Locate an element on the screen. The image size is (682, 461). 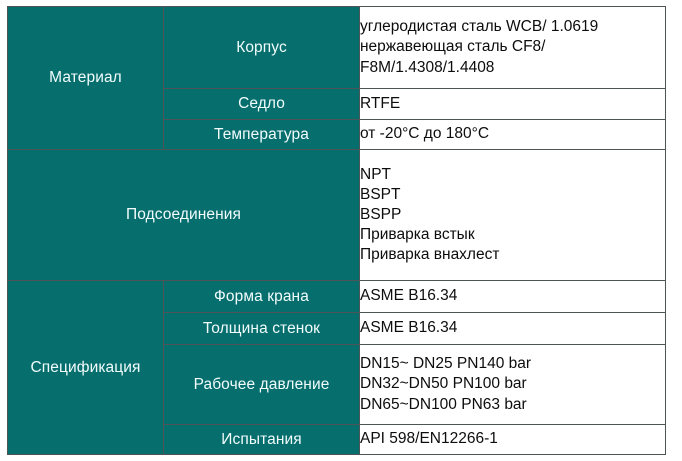
value-line: DN32~DN50 PN100 bar is located at coordinates (443, 384).